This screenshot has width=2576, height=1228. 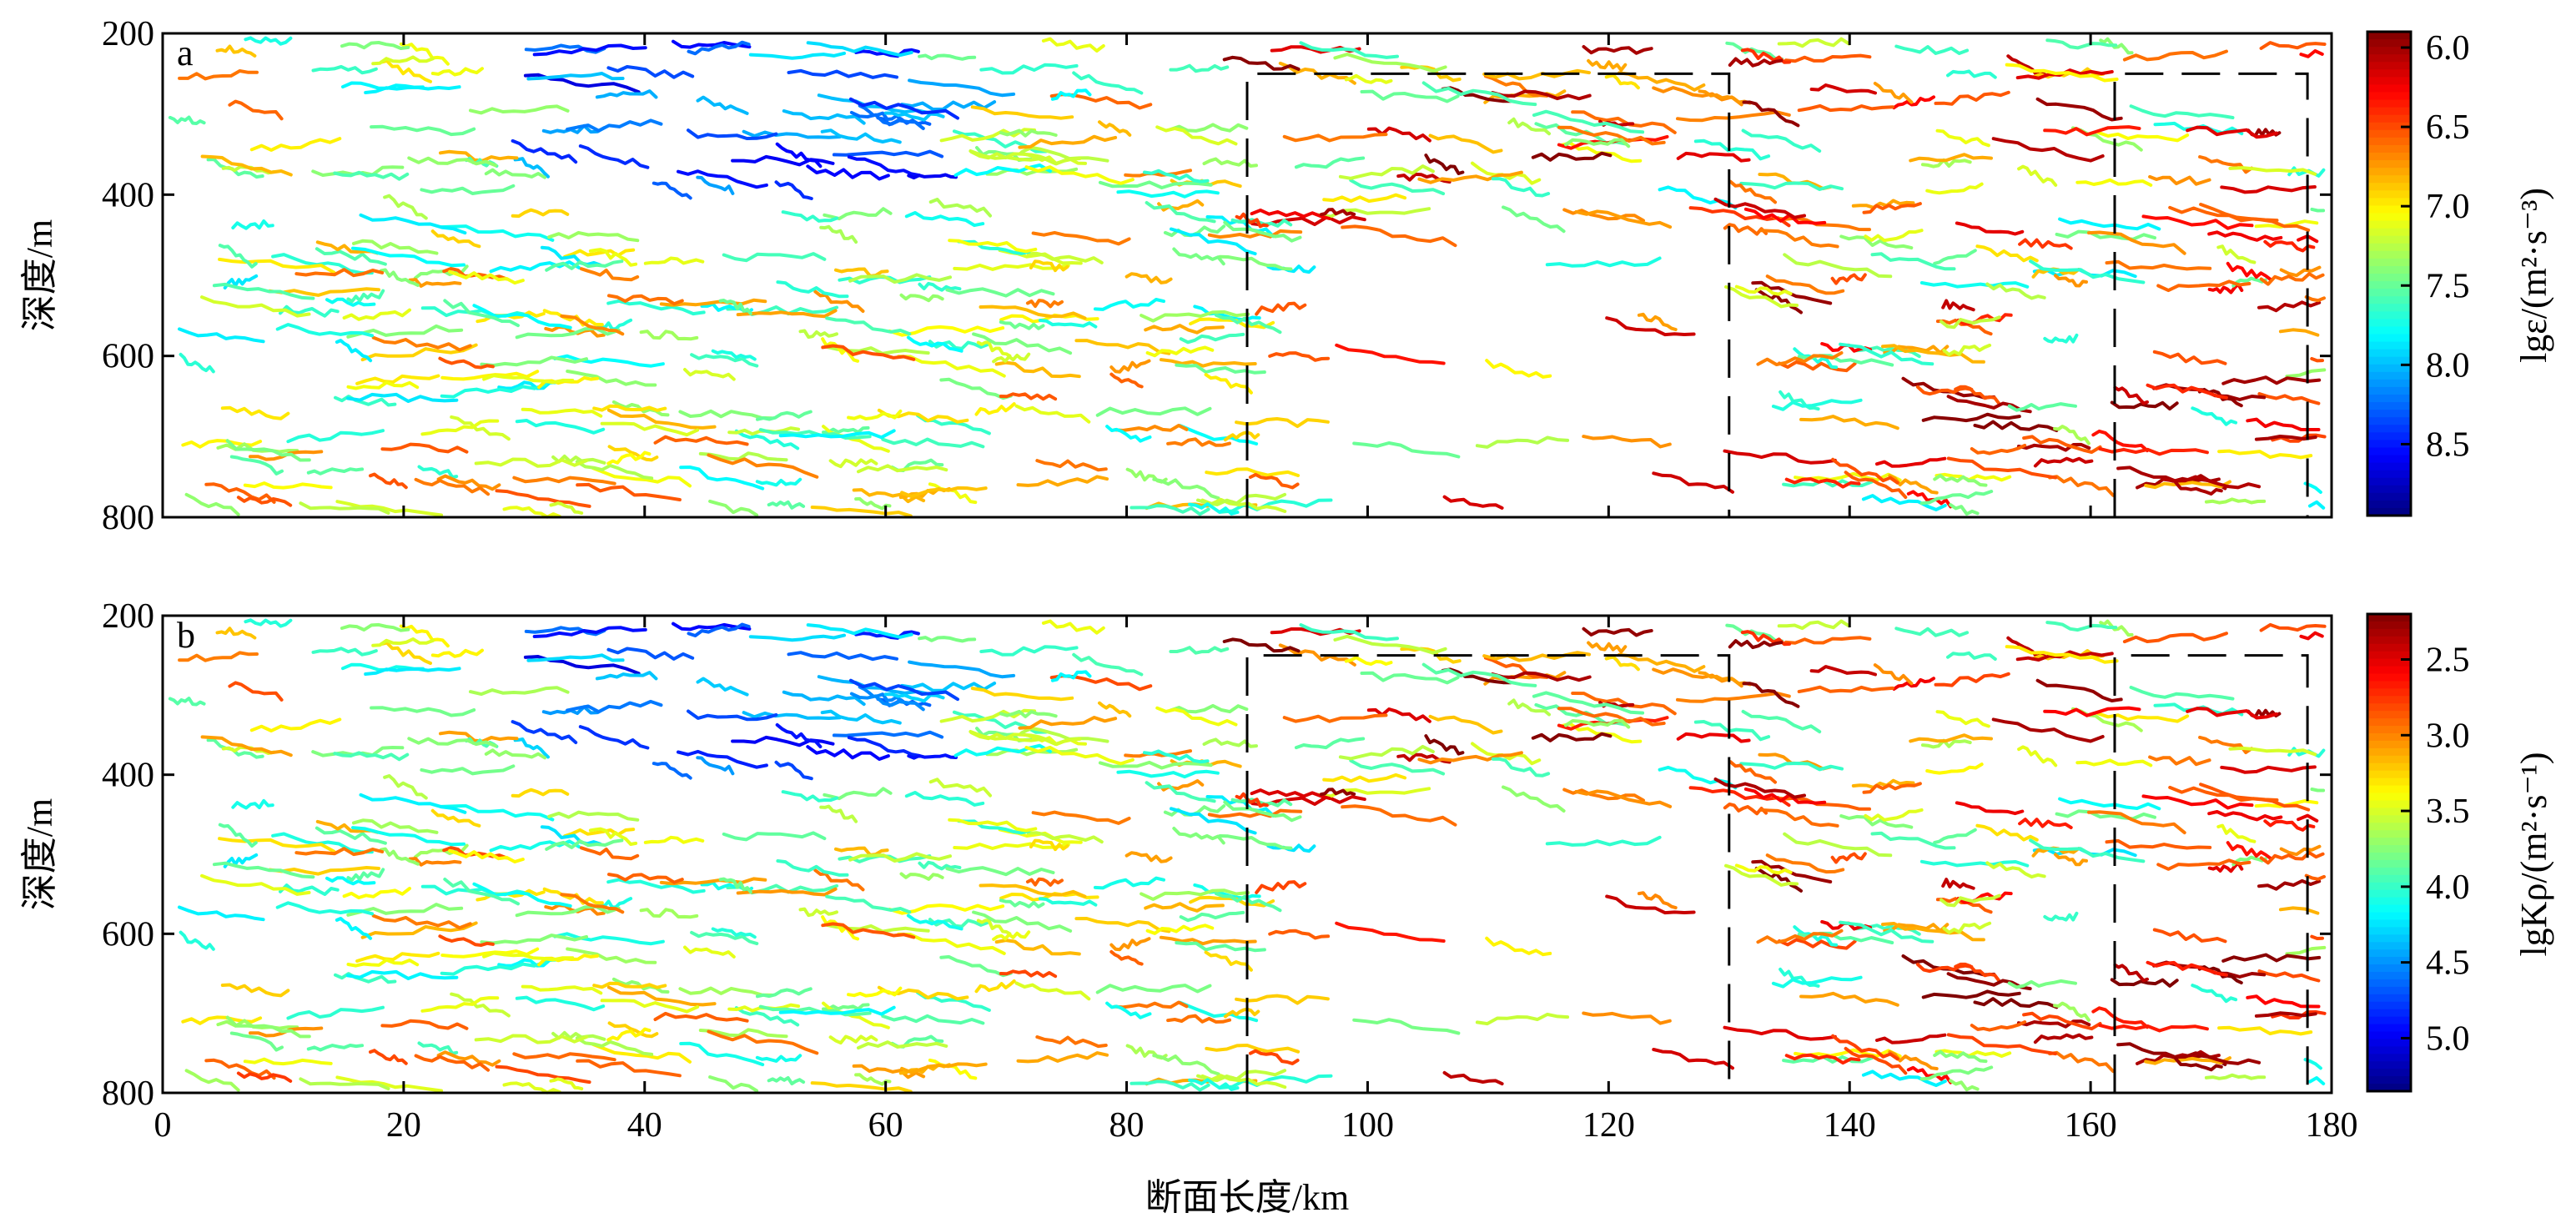 I want to click on y-tick-label: 600, so click(x=128, y=357).